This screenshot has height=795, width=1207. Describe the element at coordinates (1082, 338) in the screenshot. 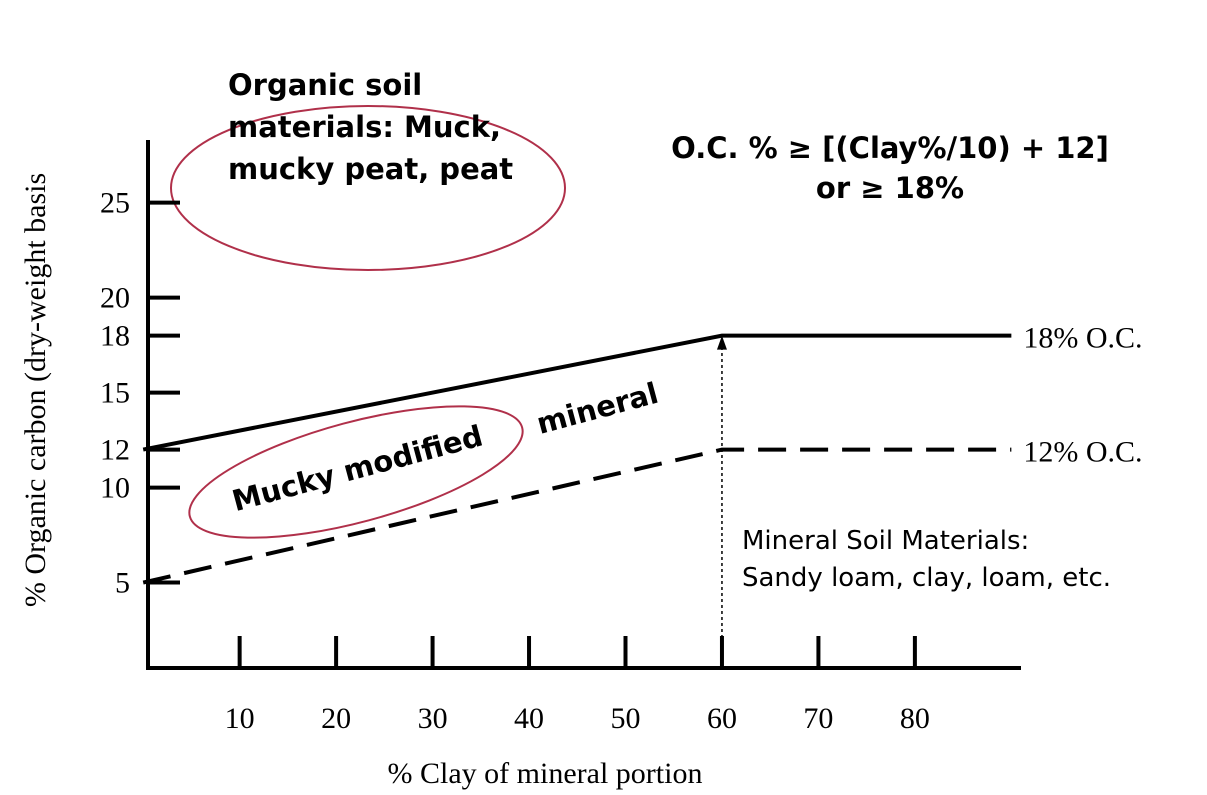

I see `line-label: 18% O.C.` at that location.